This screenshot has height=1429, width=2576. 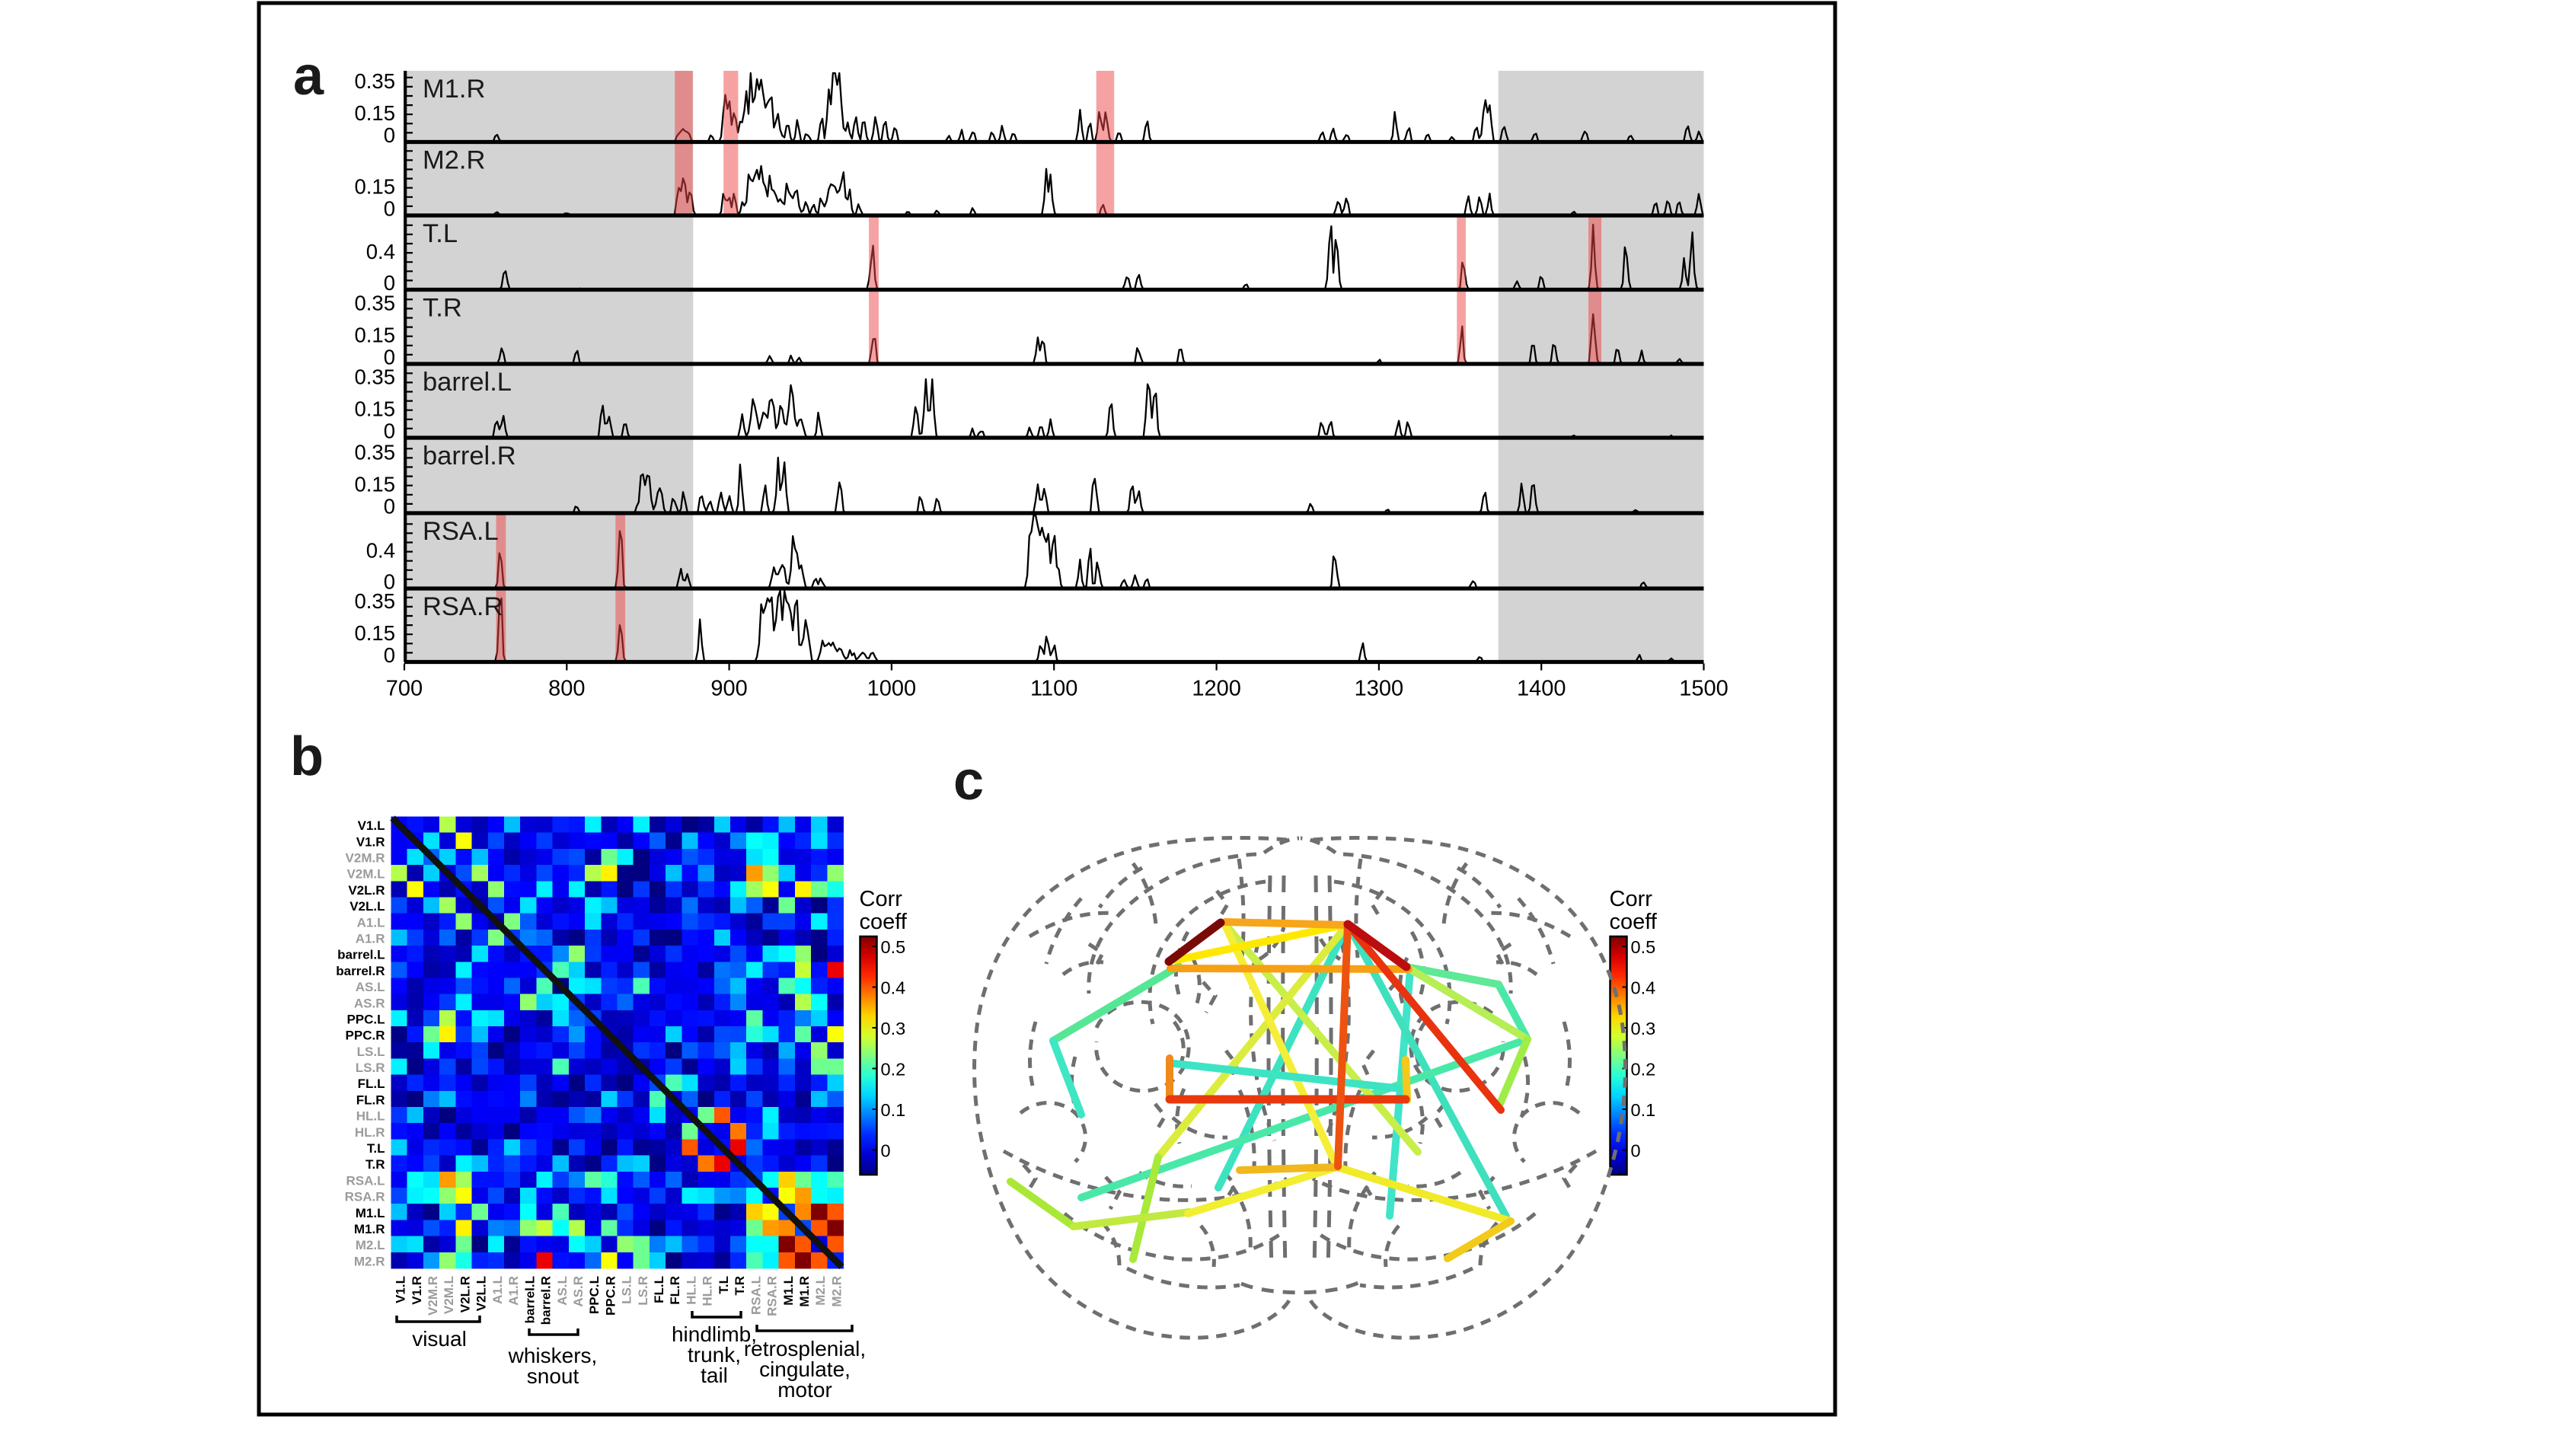 I want to click on svg-text: PPC.R, so click(x=610, y=1296).